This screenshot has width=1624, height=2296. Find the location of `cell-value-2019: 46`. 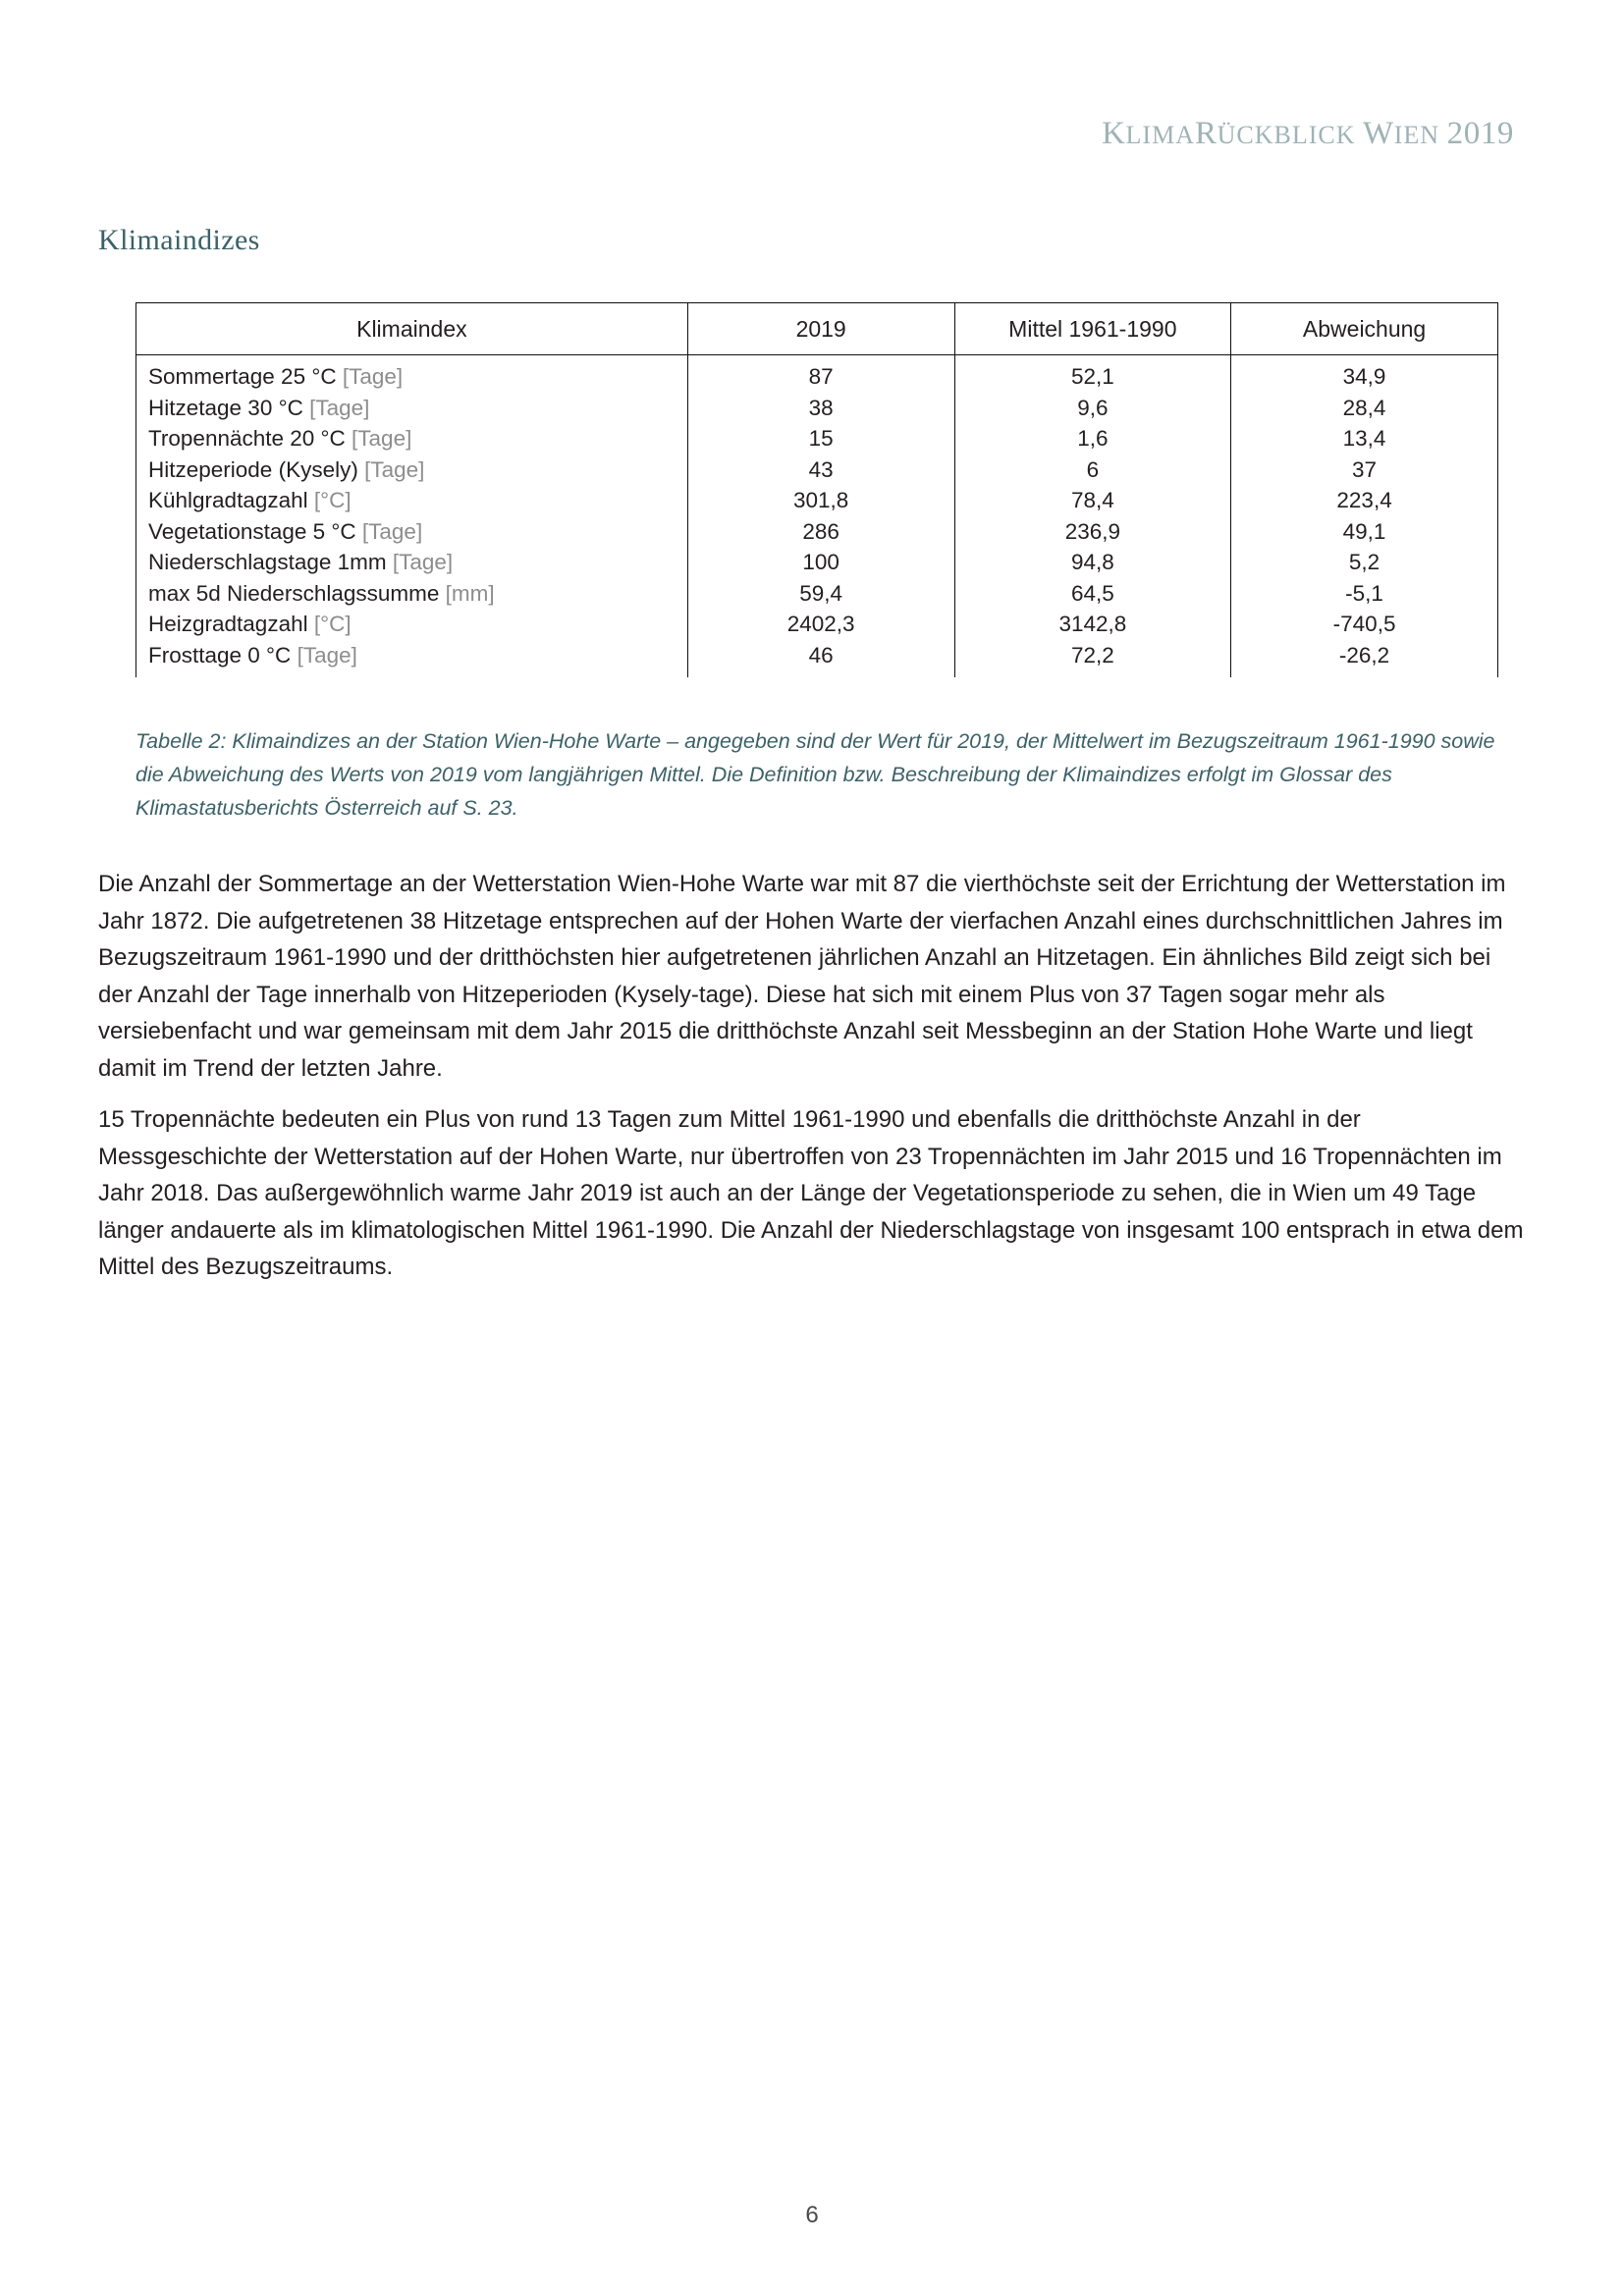

cell-value-2019: 46 is located at coordinates (820, 658).